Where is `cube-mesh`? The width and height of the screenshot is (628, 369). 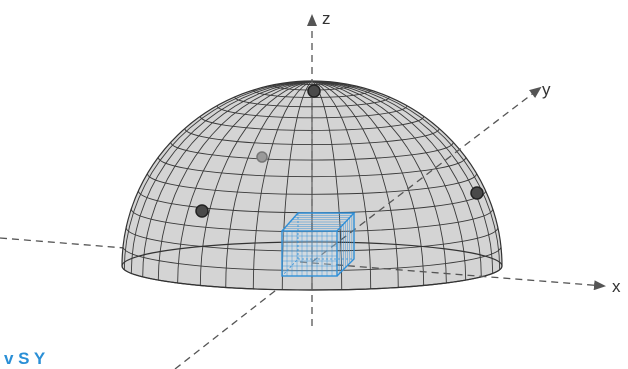
cube-mesh is located at coordinates (317, 245).